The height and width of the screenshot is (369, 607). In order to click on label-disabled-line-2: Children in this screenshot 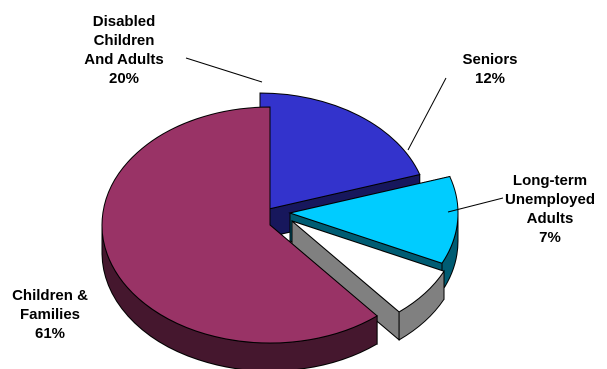, I will do `click(124, 40)`.